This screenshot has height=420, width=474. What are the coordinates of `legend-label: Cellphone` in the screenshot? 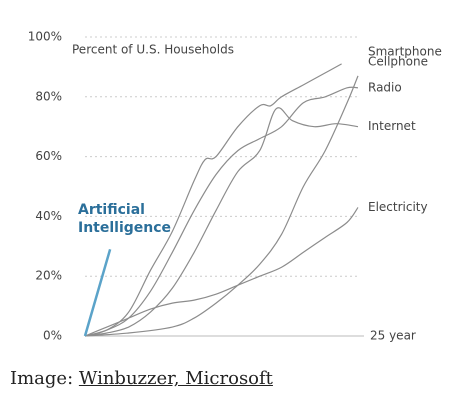 It's located at (398, 61).